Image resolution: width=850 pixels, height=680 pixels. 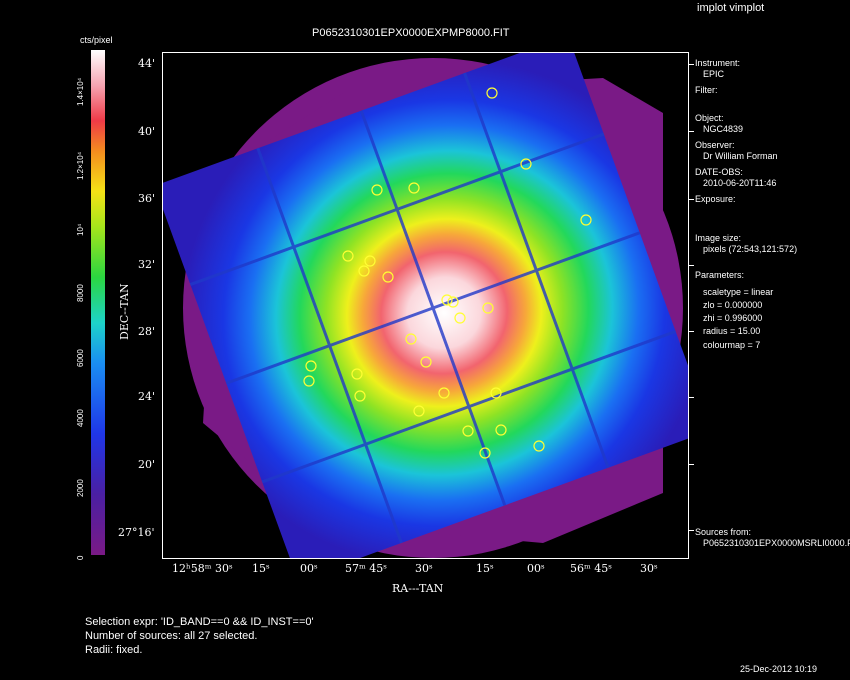 What do you see at coordinates (80, 91) in the screenshot?
I see `colorbar-tick-14000: 1.4×10⁴` at bounding box center [80, 91].